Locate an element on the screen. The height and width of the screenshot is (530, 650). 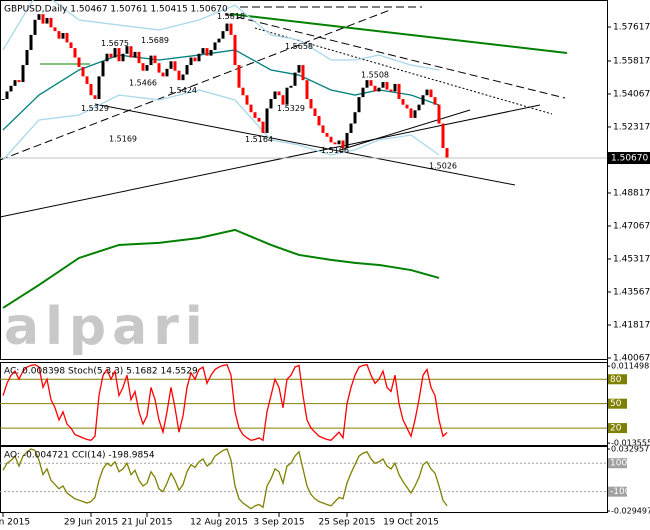
y-tick-label: 100 is located at coordinates (618, 464).